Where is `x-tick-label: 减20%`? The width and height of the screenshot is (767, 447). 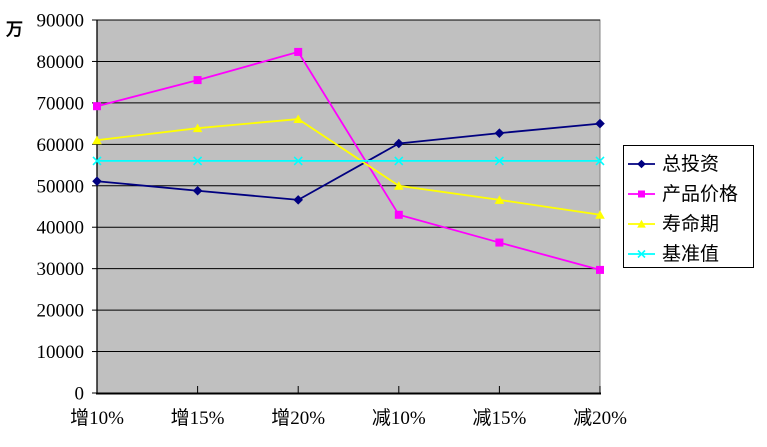 x-tick-label: 减20% is located at coordinates (600, 418).